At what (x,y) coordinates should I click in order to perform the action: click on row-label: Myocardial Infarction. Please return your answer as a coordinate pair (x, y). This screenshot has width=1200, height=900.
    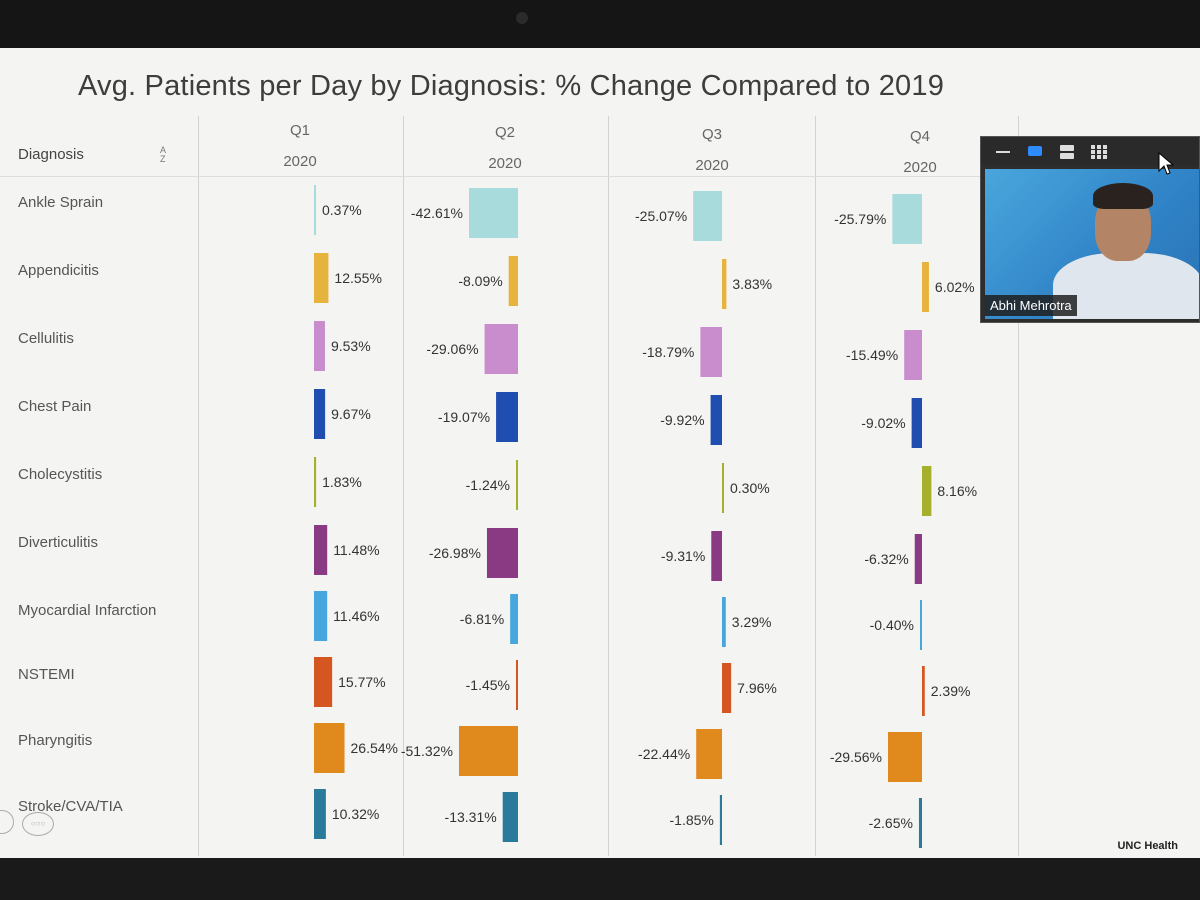
    Looking at the image, I should click on (87, 610).